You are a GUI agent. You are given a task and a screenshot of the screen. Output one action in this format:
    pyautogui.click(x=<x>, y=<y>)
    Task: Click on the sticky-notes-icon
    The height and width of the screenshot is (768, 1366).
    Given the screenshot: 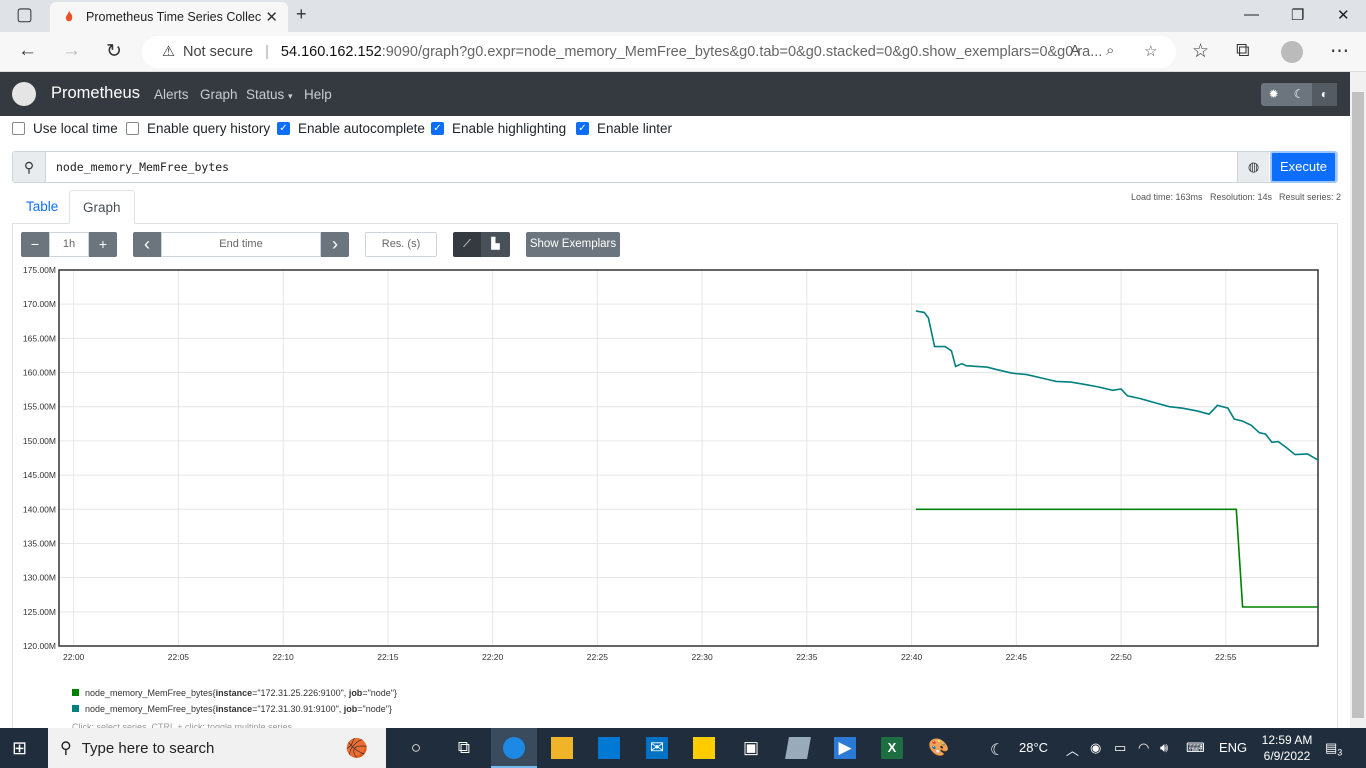 What is the action you would take?
    pyautogui.click(x=704, y=748)
    